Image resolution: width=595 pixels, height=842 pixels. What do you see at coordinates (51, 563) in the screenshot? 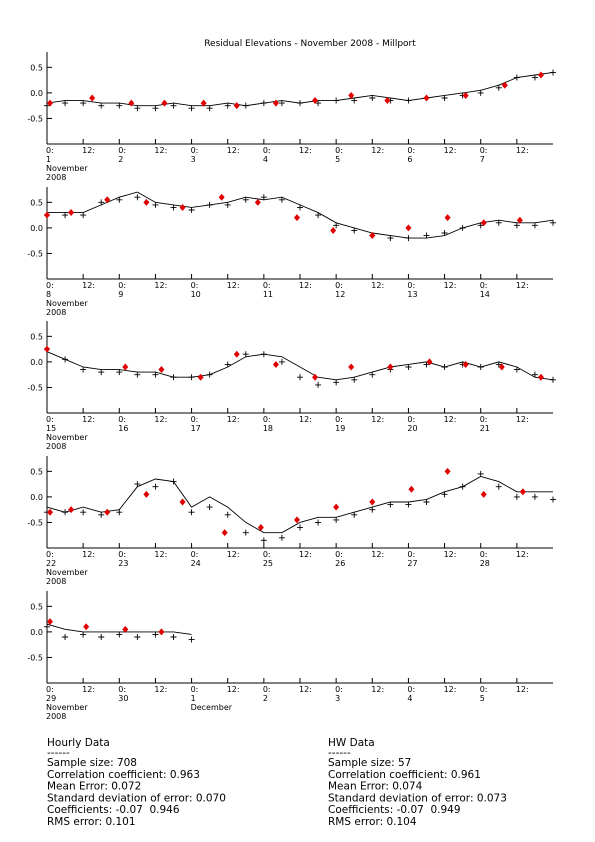
I see `day-label: 22` at bounding box center [51, 563].